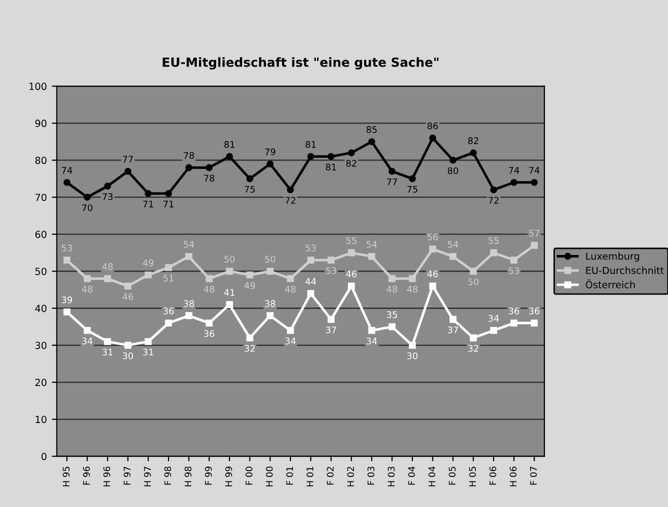 This screenshot has height=507, width=668. What do you see at coordinates (40, 308) in the screenshot?
I see `y-tick-label: 40` at bounding box center [40, 308].